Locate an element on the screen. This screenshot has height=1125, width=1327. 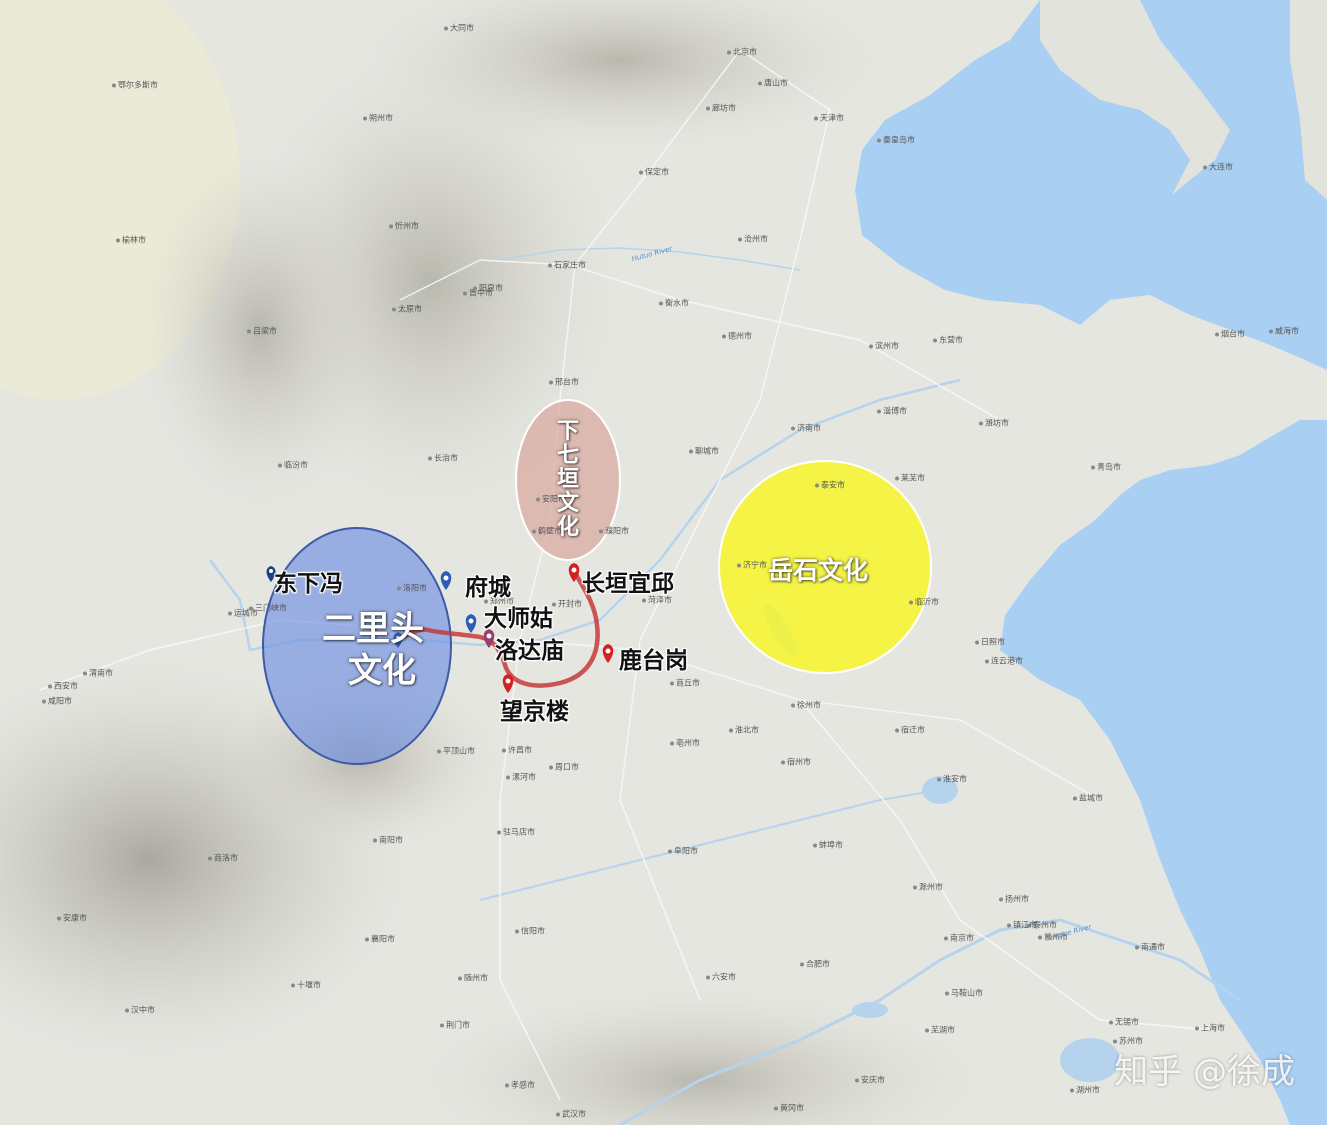
huai-river is located at coordinates (710, 845).